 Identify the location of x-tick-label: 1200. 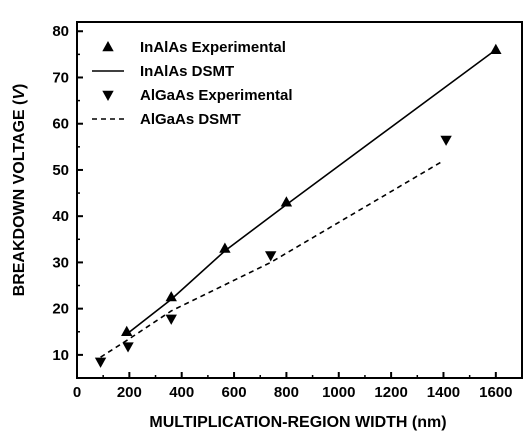
(390, 392).